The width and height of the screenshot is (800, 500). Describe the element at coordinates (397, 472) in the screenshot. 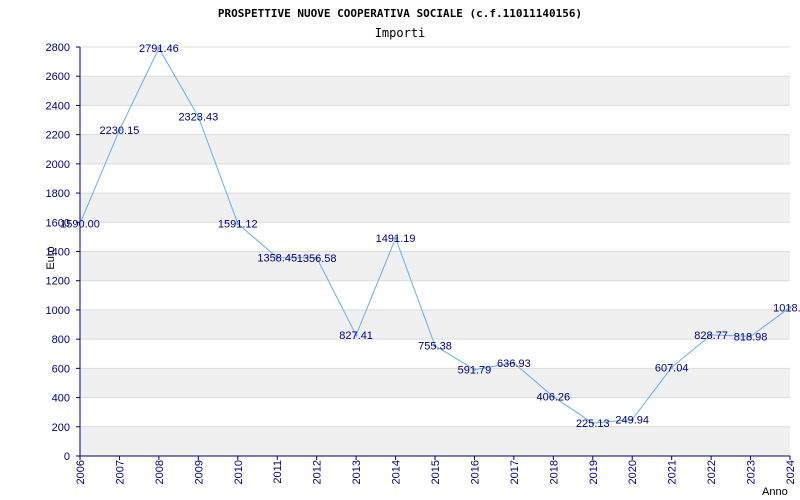

I see `x-tick-label: 2014` at that location.